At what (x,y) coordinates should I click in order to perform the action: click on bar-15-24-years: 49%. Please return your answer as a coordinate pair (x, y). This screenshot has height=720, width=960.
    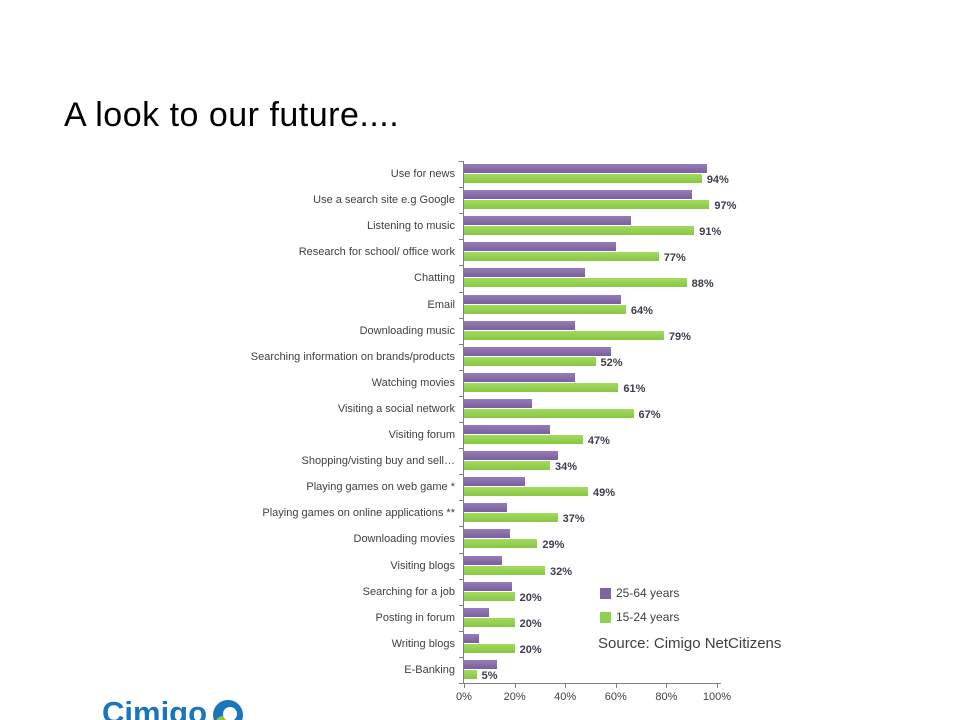
    Looking at the image, I should click on (539, 493).